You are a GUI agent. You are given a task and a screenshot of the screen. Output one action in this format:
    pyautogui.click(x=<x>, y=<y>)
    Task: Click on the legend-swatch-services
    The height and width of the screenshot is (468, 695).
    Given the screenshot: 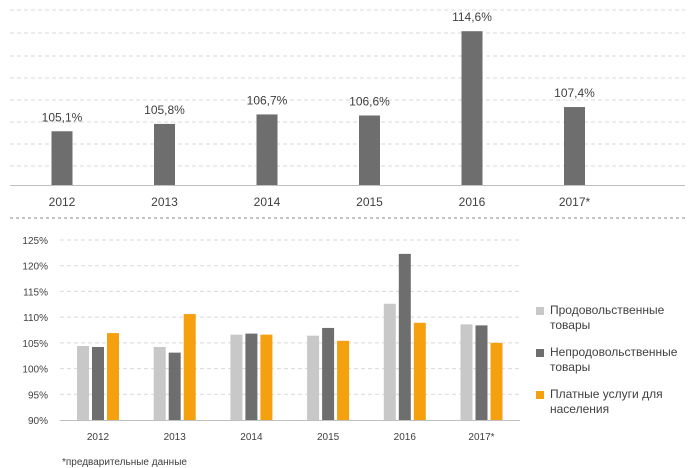 What is the action you would take?
    pyautogui.click(x=540, y=395)
    